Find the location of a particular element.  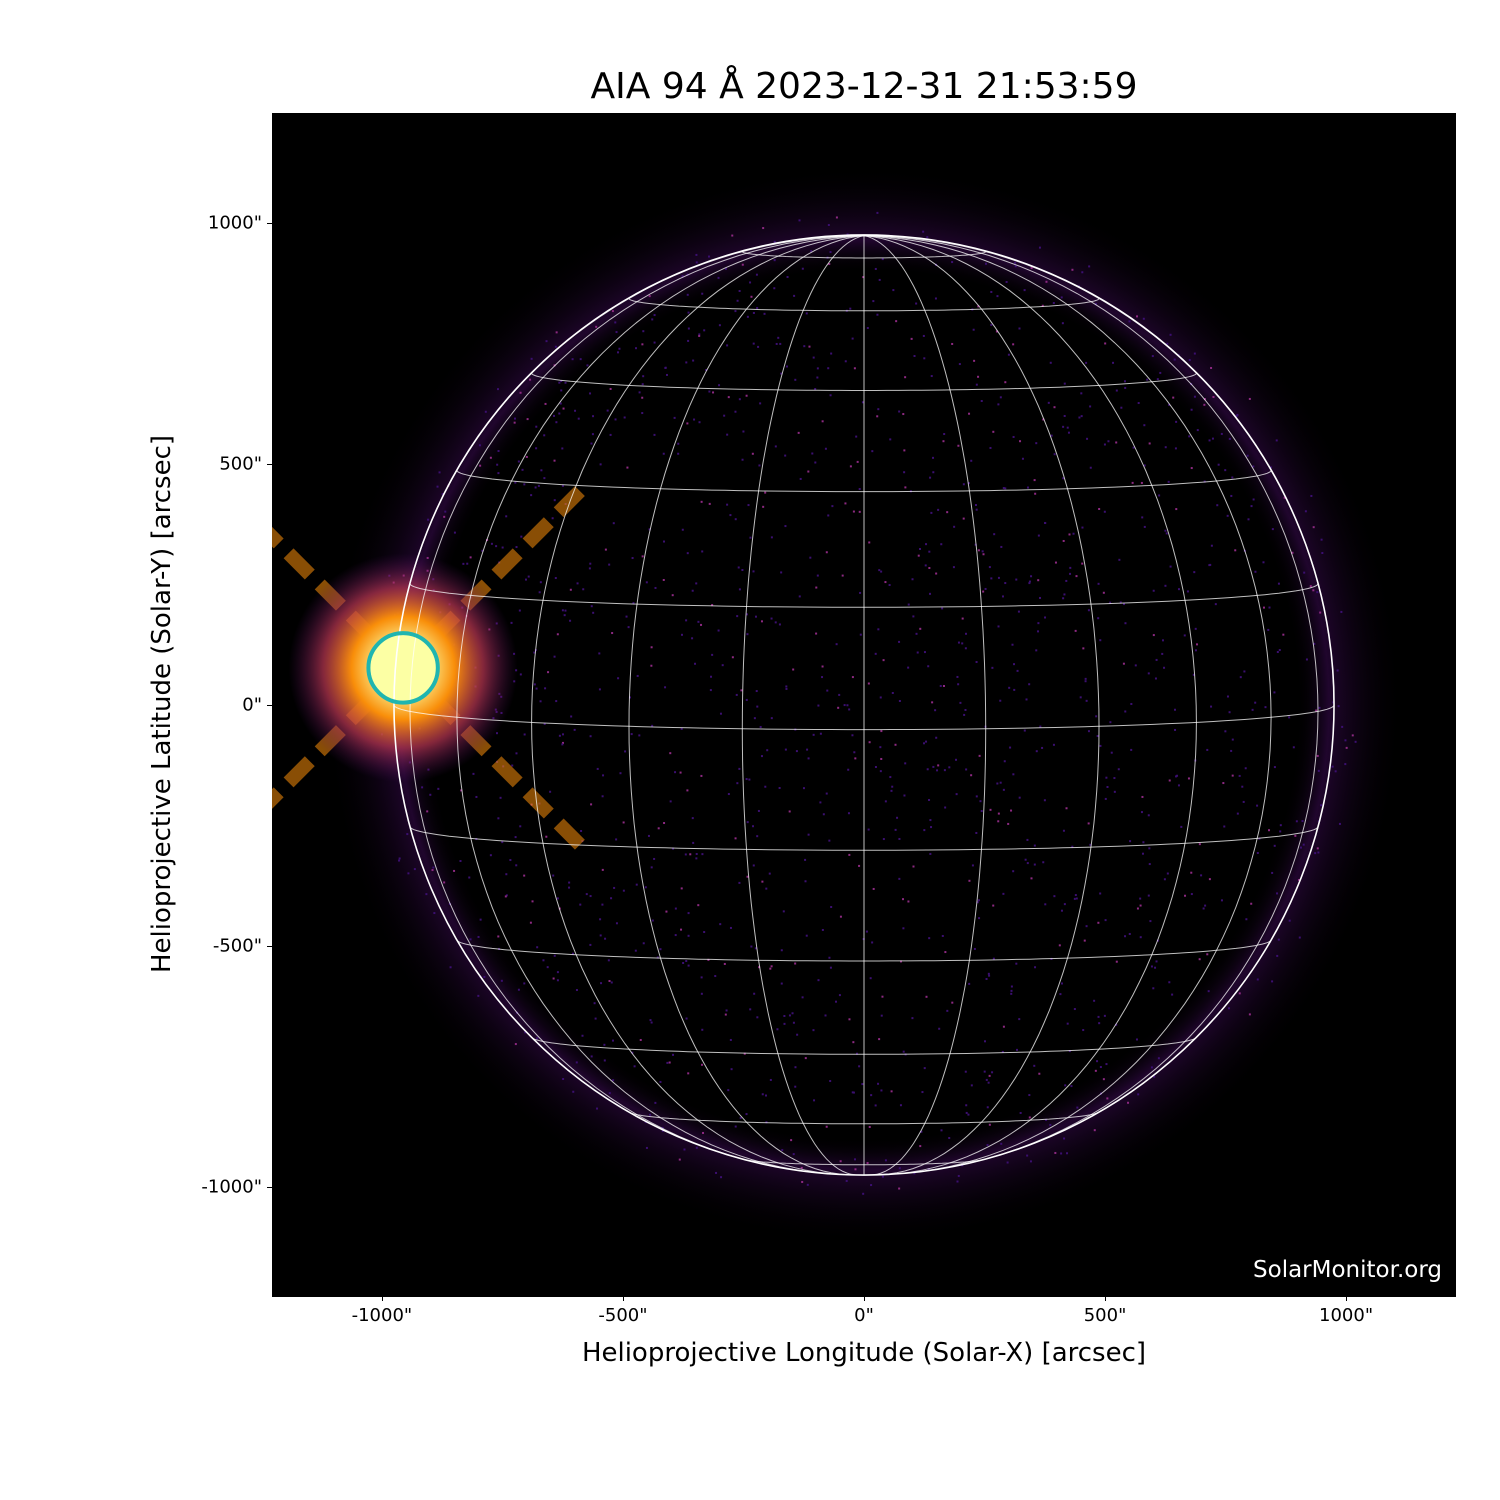

y-tick-label: 0" is located at coordinates (252, 705).